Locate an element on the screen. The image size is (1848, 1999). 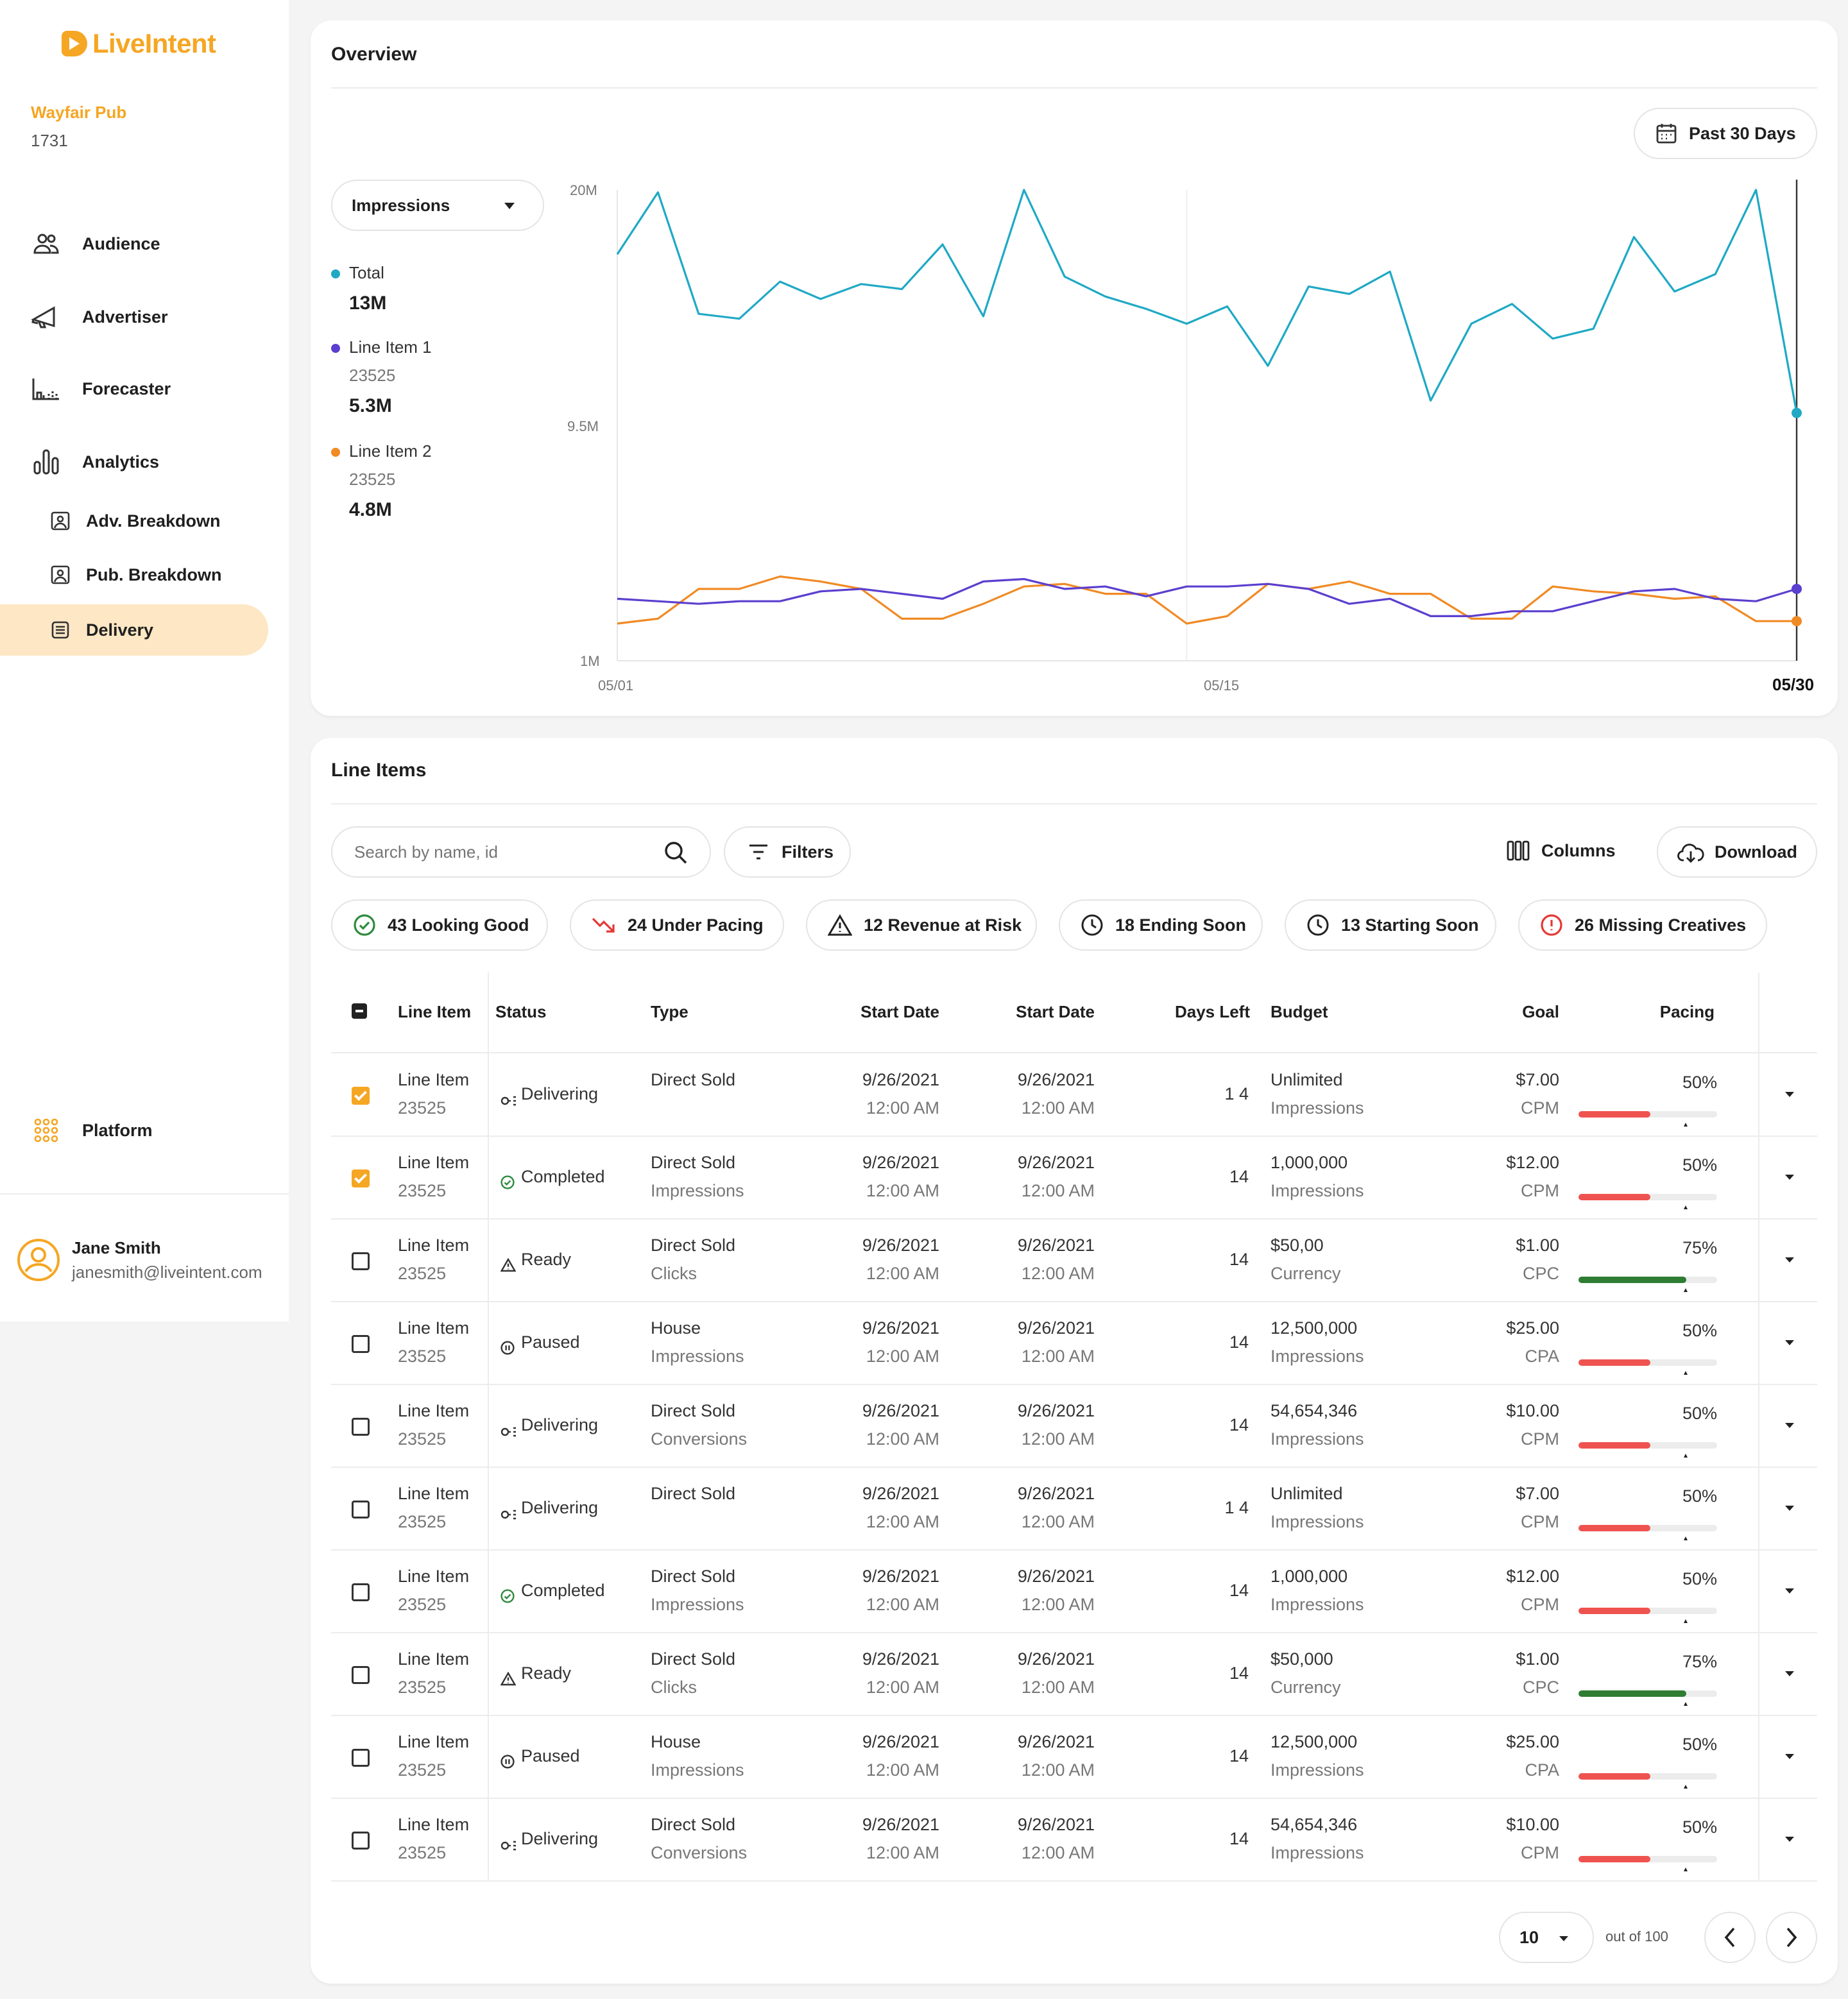
nav-forecaster: Forecaster is located at coordinates (145, 388).